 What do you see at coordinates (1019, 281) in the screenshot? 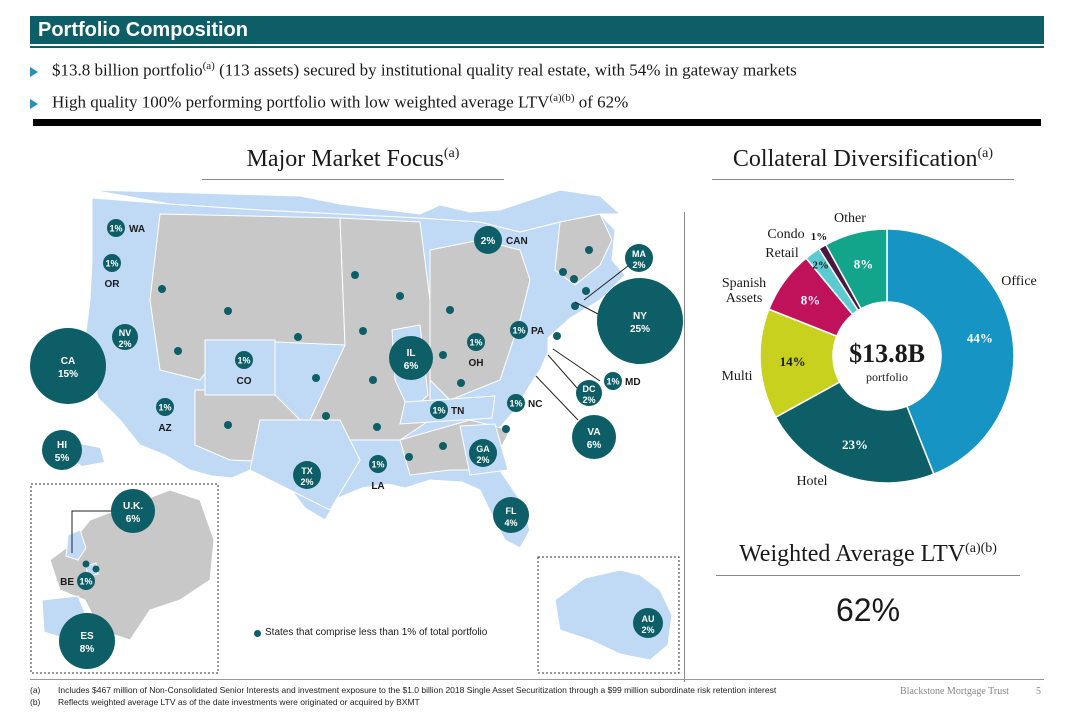
I see `pie-category-label: Office` at bounding box center [1019, 281].